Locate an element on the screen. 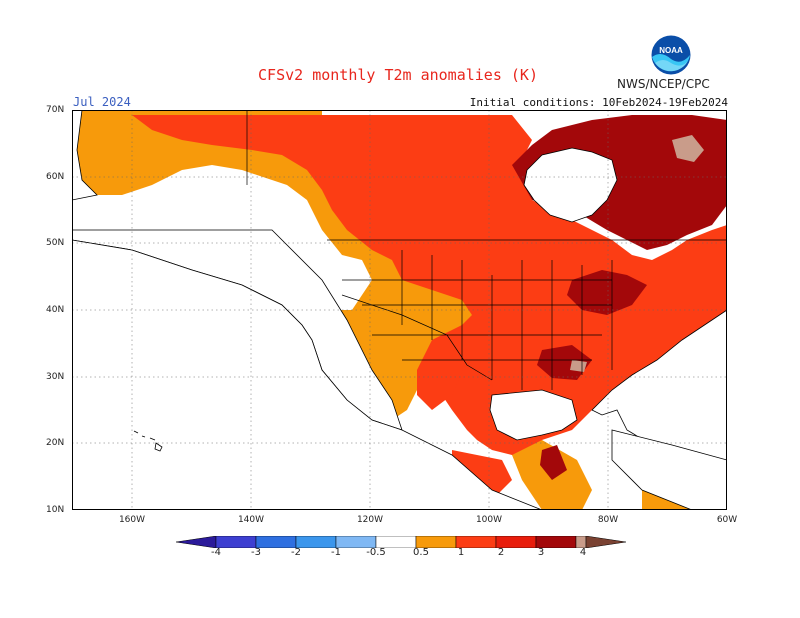 The width and height of the screenshot is (800, 618). bering-sea is located at coordinates (85, 155).